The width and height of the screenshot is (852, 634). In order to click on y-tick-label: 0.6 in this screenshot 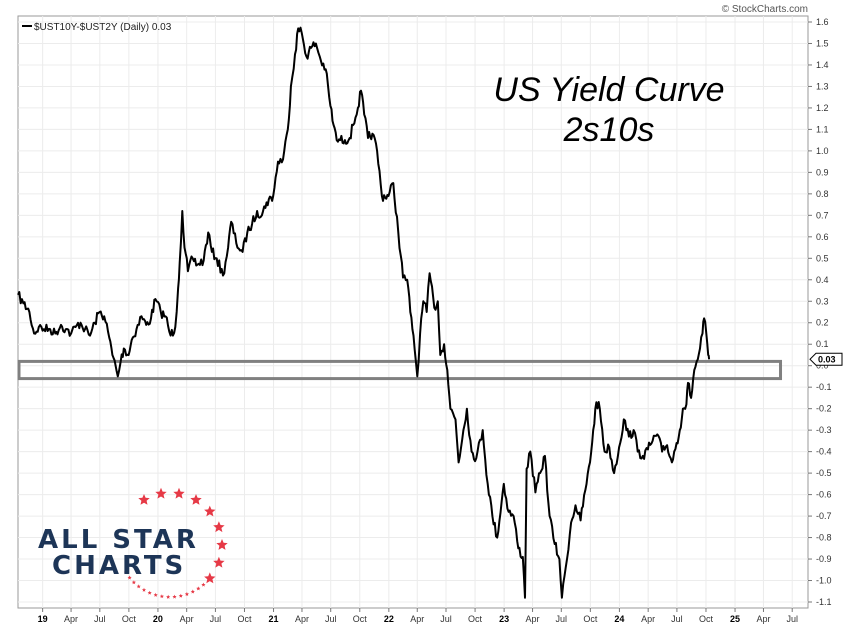, I will do `click(822, 237)`.